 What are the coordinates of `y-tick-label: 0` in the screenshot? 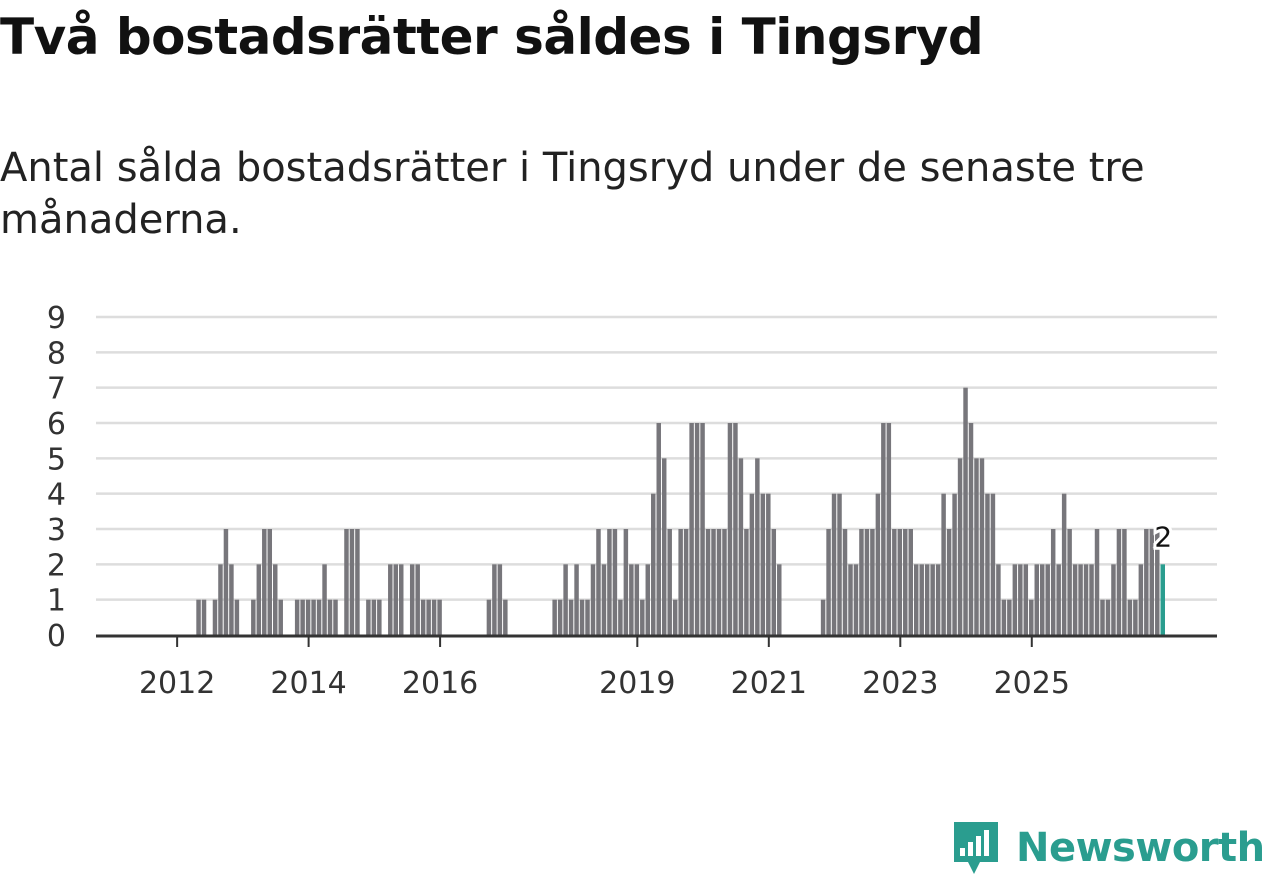 It's located at (56, 636).